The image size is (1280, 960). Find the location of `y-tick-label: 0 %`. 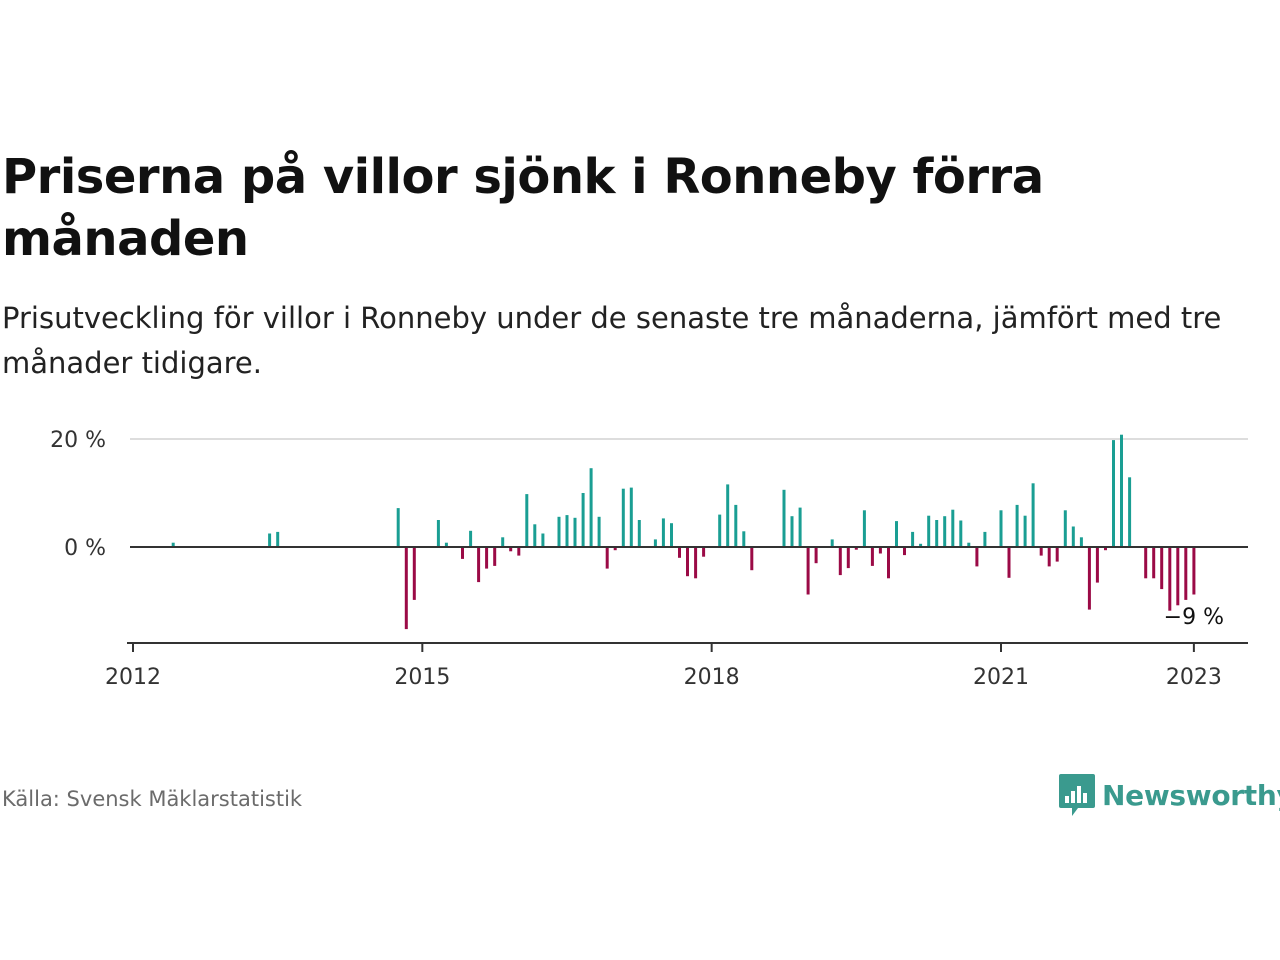

y-tick-label: 0 % is located at coordinates (85, 548).